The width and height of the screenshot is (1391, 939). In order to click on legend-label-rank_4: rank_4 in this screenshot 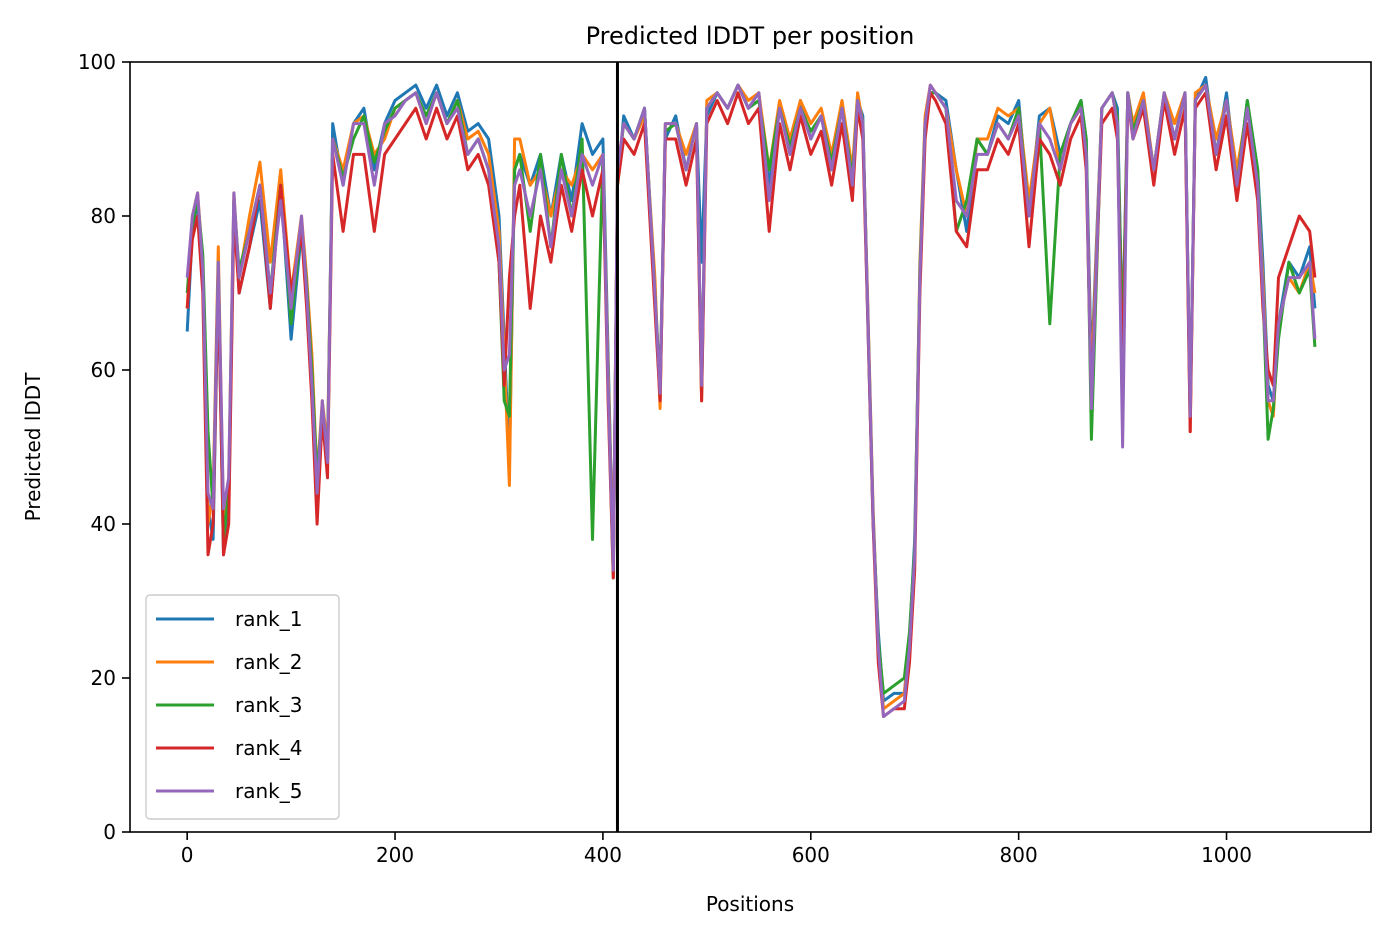, I will do `click(268, 748)`.